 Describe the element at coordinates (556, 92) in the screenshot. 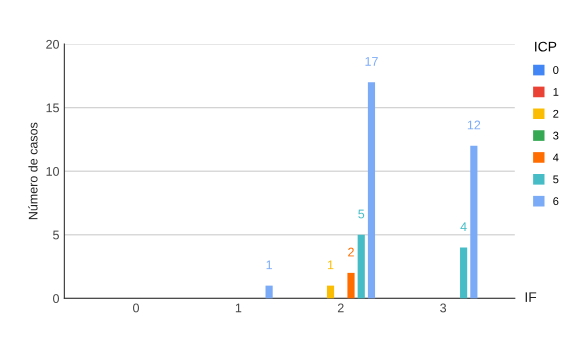

I see `legend-label: 1` at that location.